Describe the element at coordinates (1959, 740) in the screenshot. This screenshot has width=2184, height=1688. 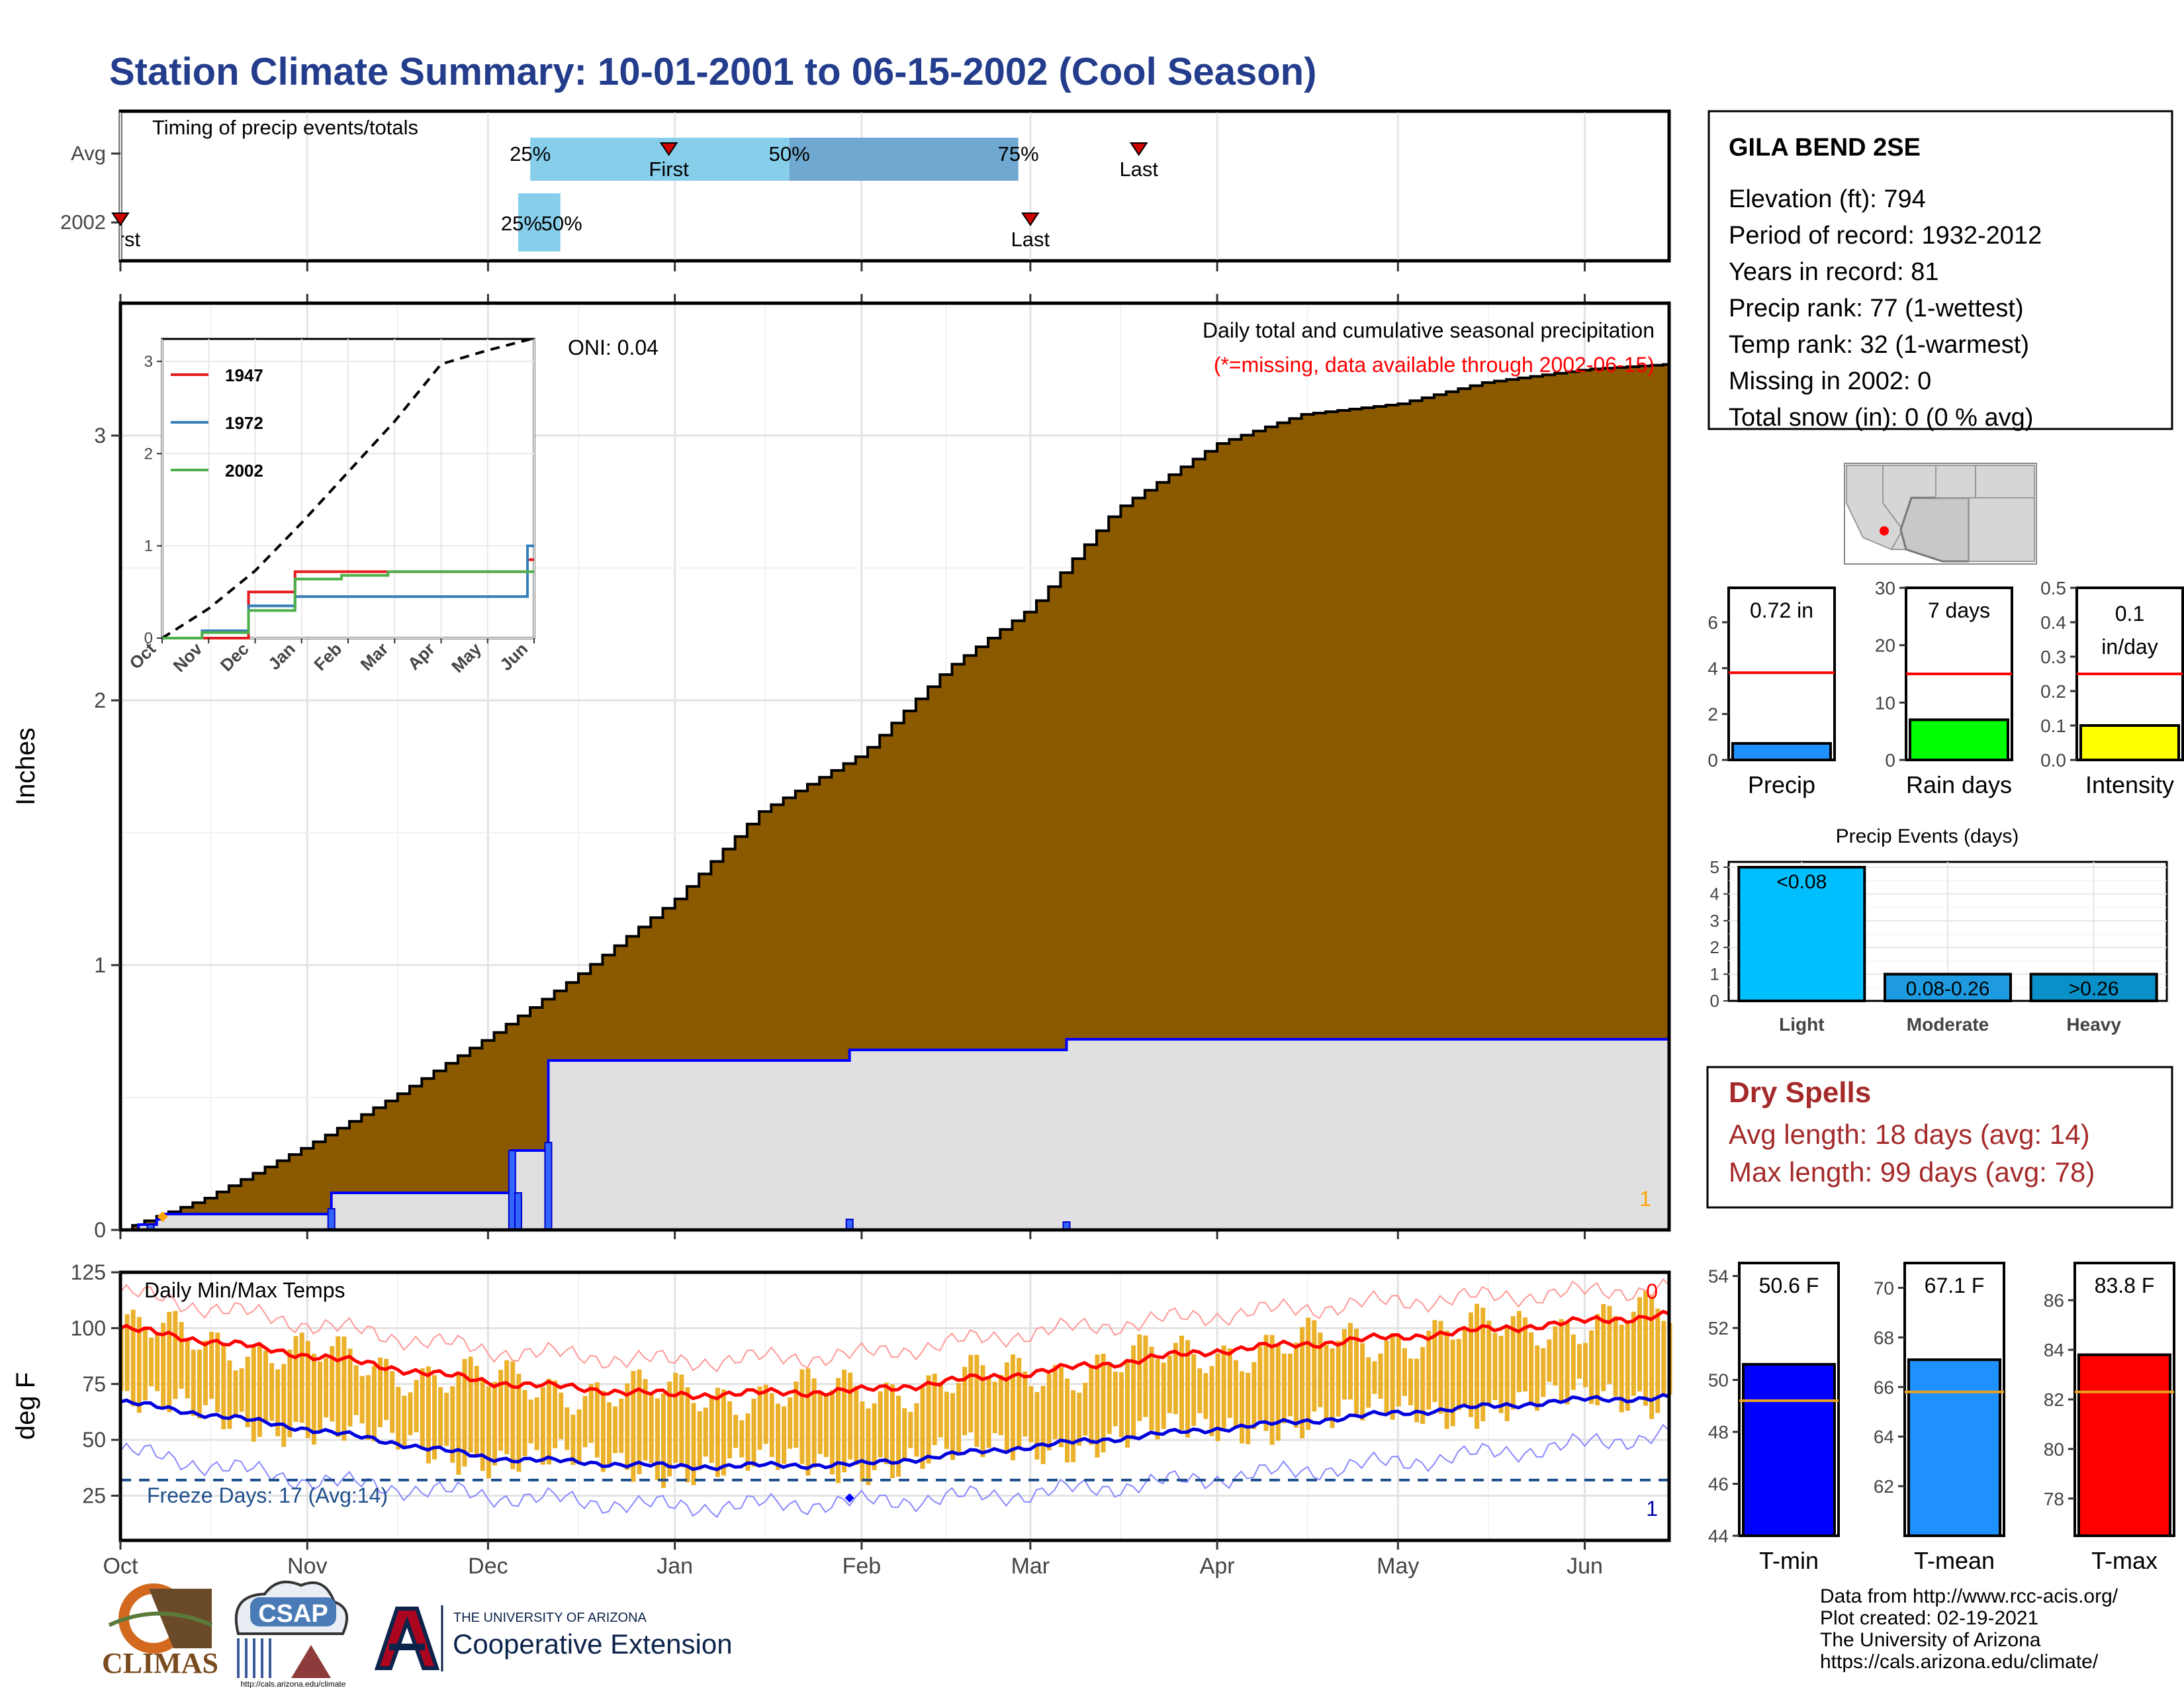
I see `raindays-value-bar` at that location.